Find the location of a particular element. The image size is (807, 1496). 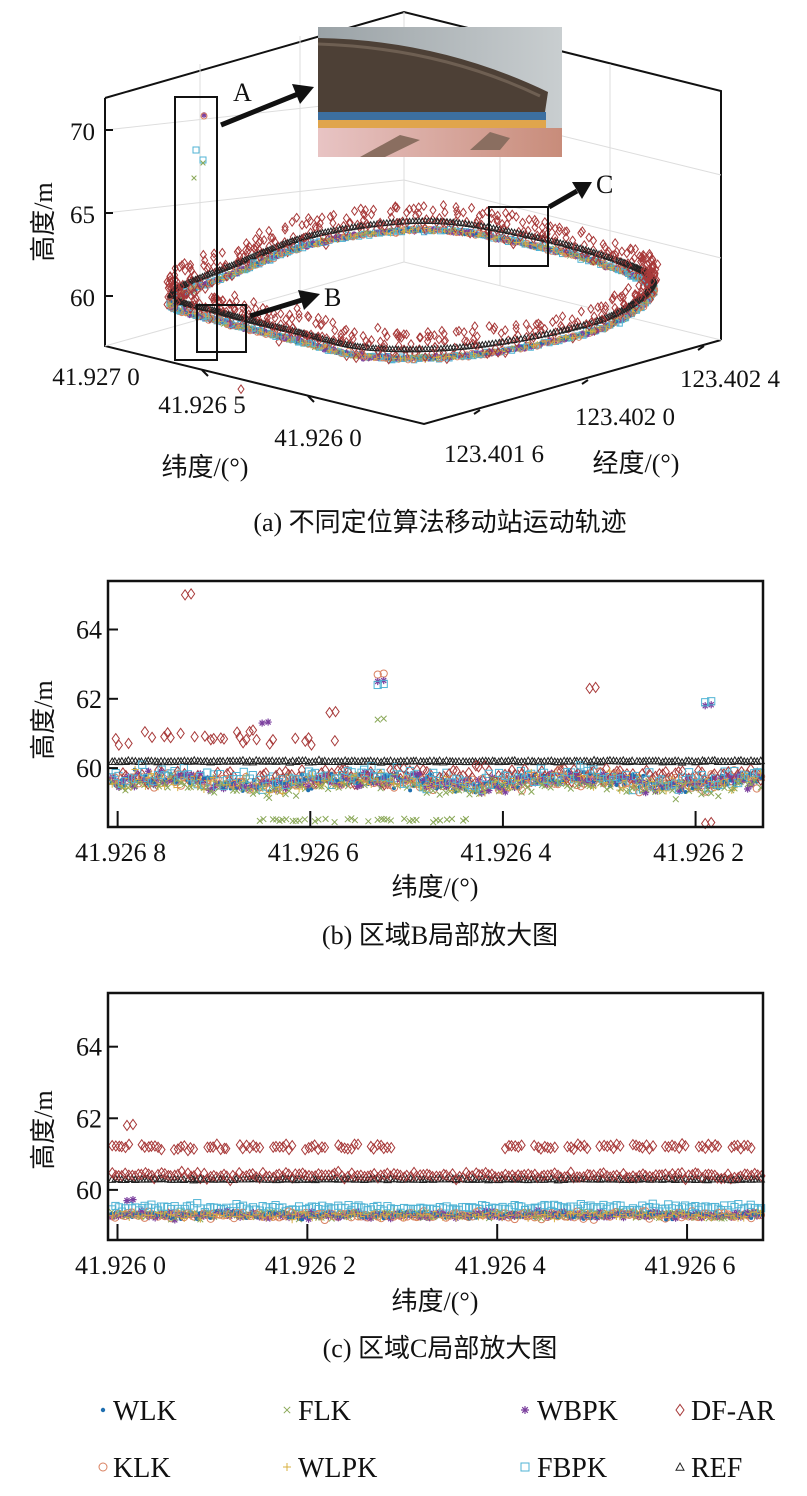

marker-fbpk is located at coordinates (196, 150).